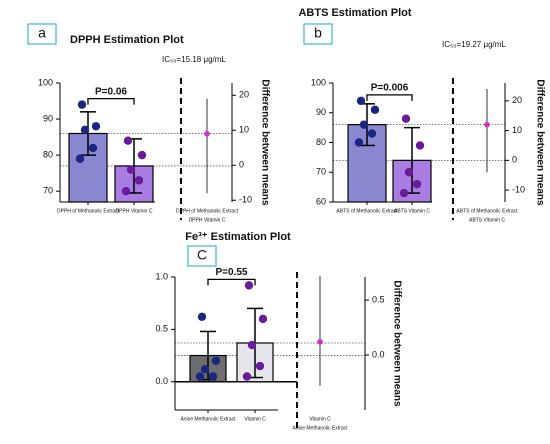 Image resolution: width=550 pixels, height=444 pixels. What do you see at coordinates (194, 59) in the screenshot?
I see `annotation: IC₅₀=15.18 μg/mL` at bounding box center [194, 59].